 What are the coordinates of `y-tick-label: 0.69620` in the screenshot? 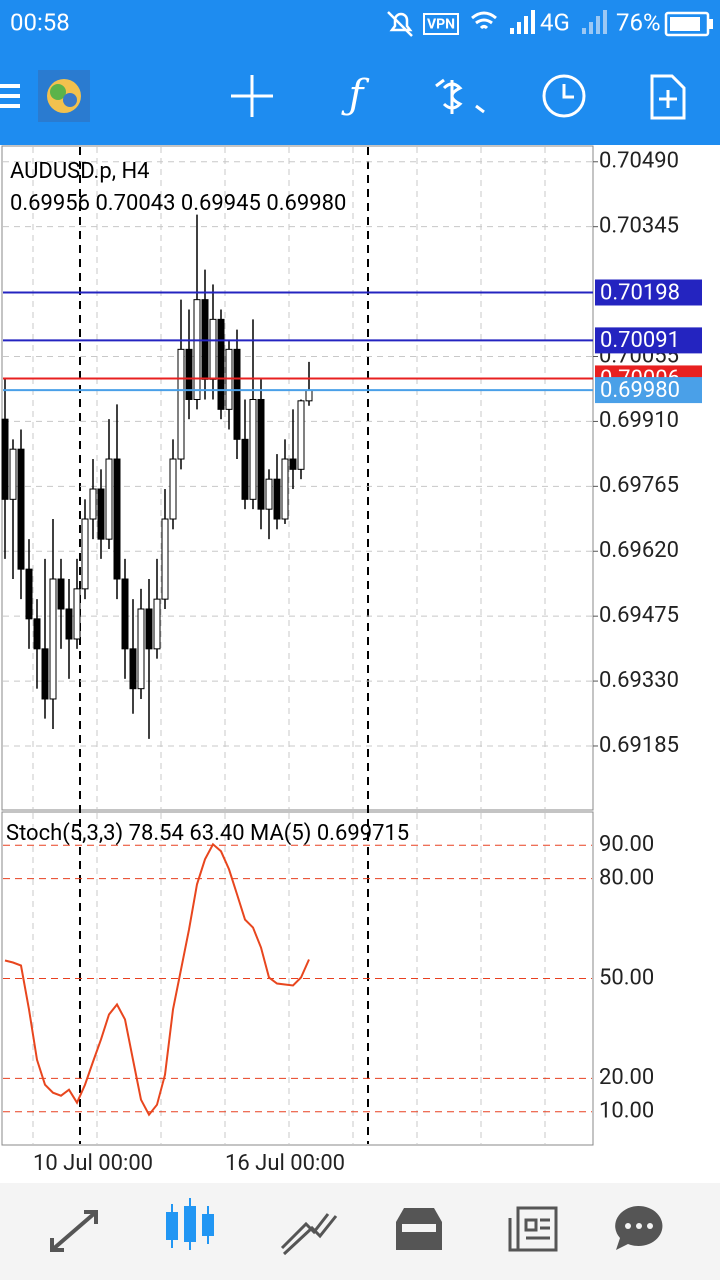 It's located at (639, 550).